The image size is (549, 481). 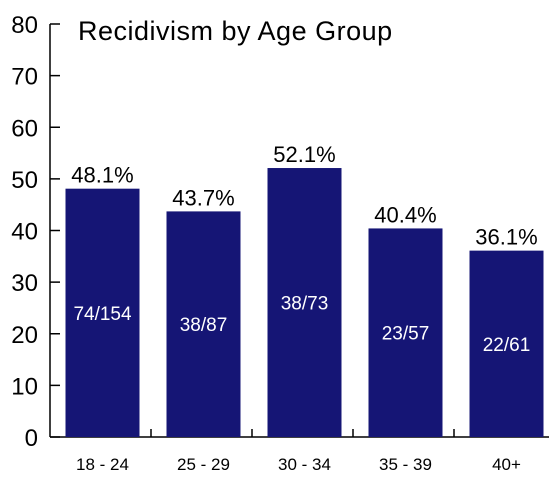 What do you see at coordinates (24, 335) in the screenshot?
I see `y-tick-label: 20` at bounding box center [24, 335].